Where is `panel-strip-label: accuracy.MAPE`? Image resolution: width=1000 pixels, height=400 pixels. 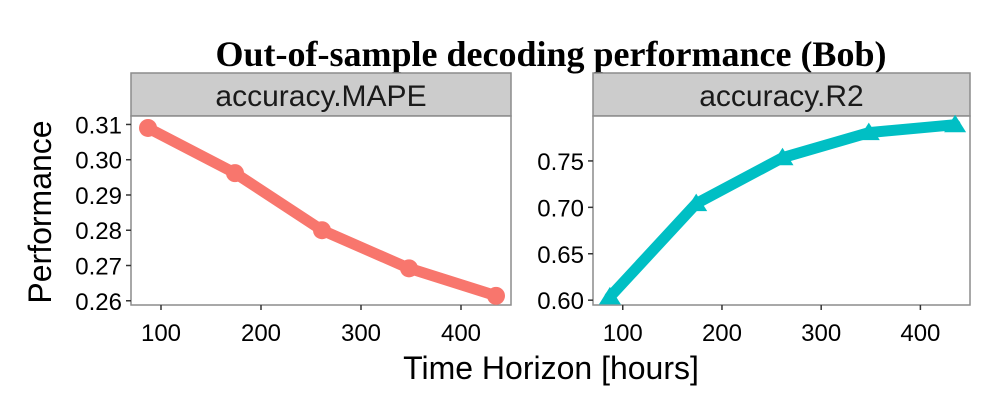 panel-strip-label: accuracy.MAPE is located at coordinates (320, 96).